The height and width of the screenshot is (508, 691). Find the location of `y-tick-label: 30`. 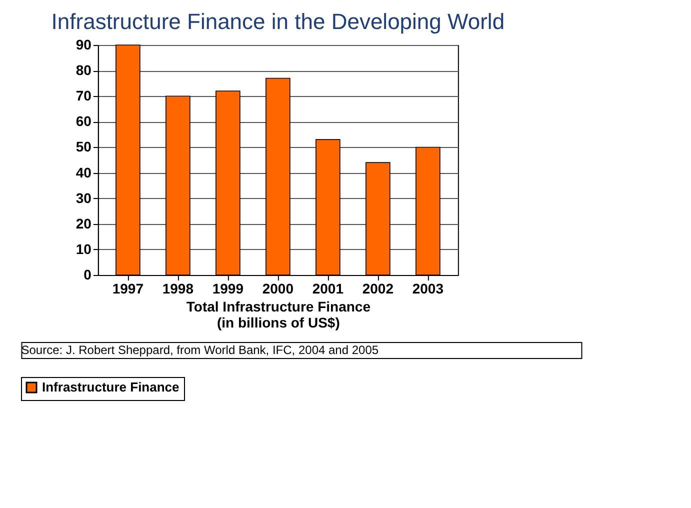

y-tick-label: 30 is located at coordinates (84, 198).